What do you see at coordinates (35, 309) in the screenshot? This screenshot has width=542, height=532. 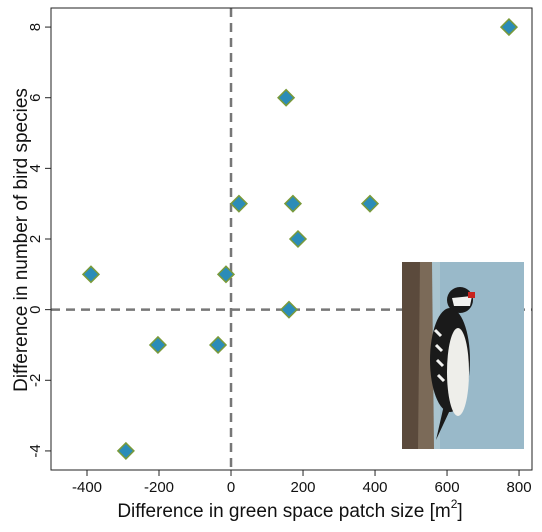 I see `y-tick-label: 0` at bounding box center [35, 309].